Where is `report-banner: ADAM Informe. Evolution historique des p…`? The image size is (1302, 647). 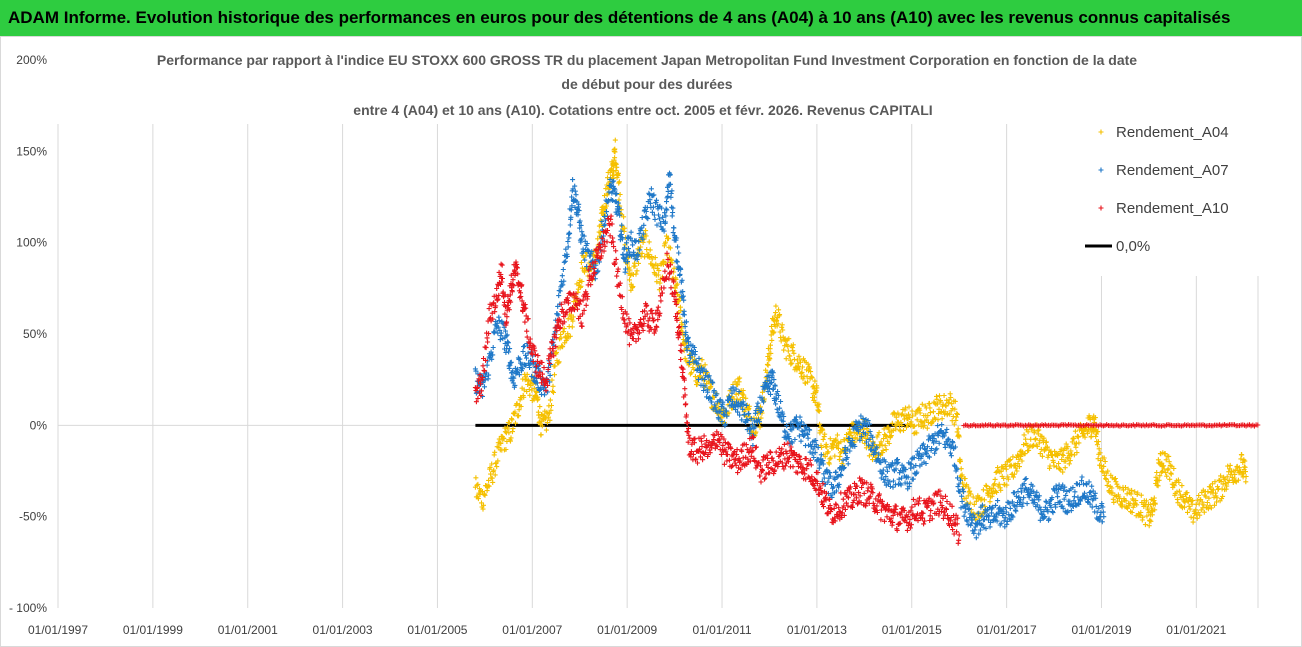
report-banner: ADAM Informe. Evolution historique des p… is located at coordinates (651, 18).